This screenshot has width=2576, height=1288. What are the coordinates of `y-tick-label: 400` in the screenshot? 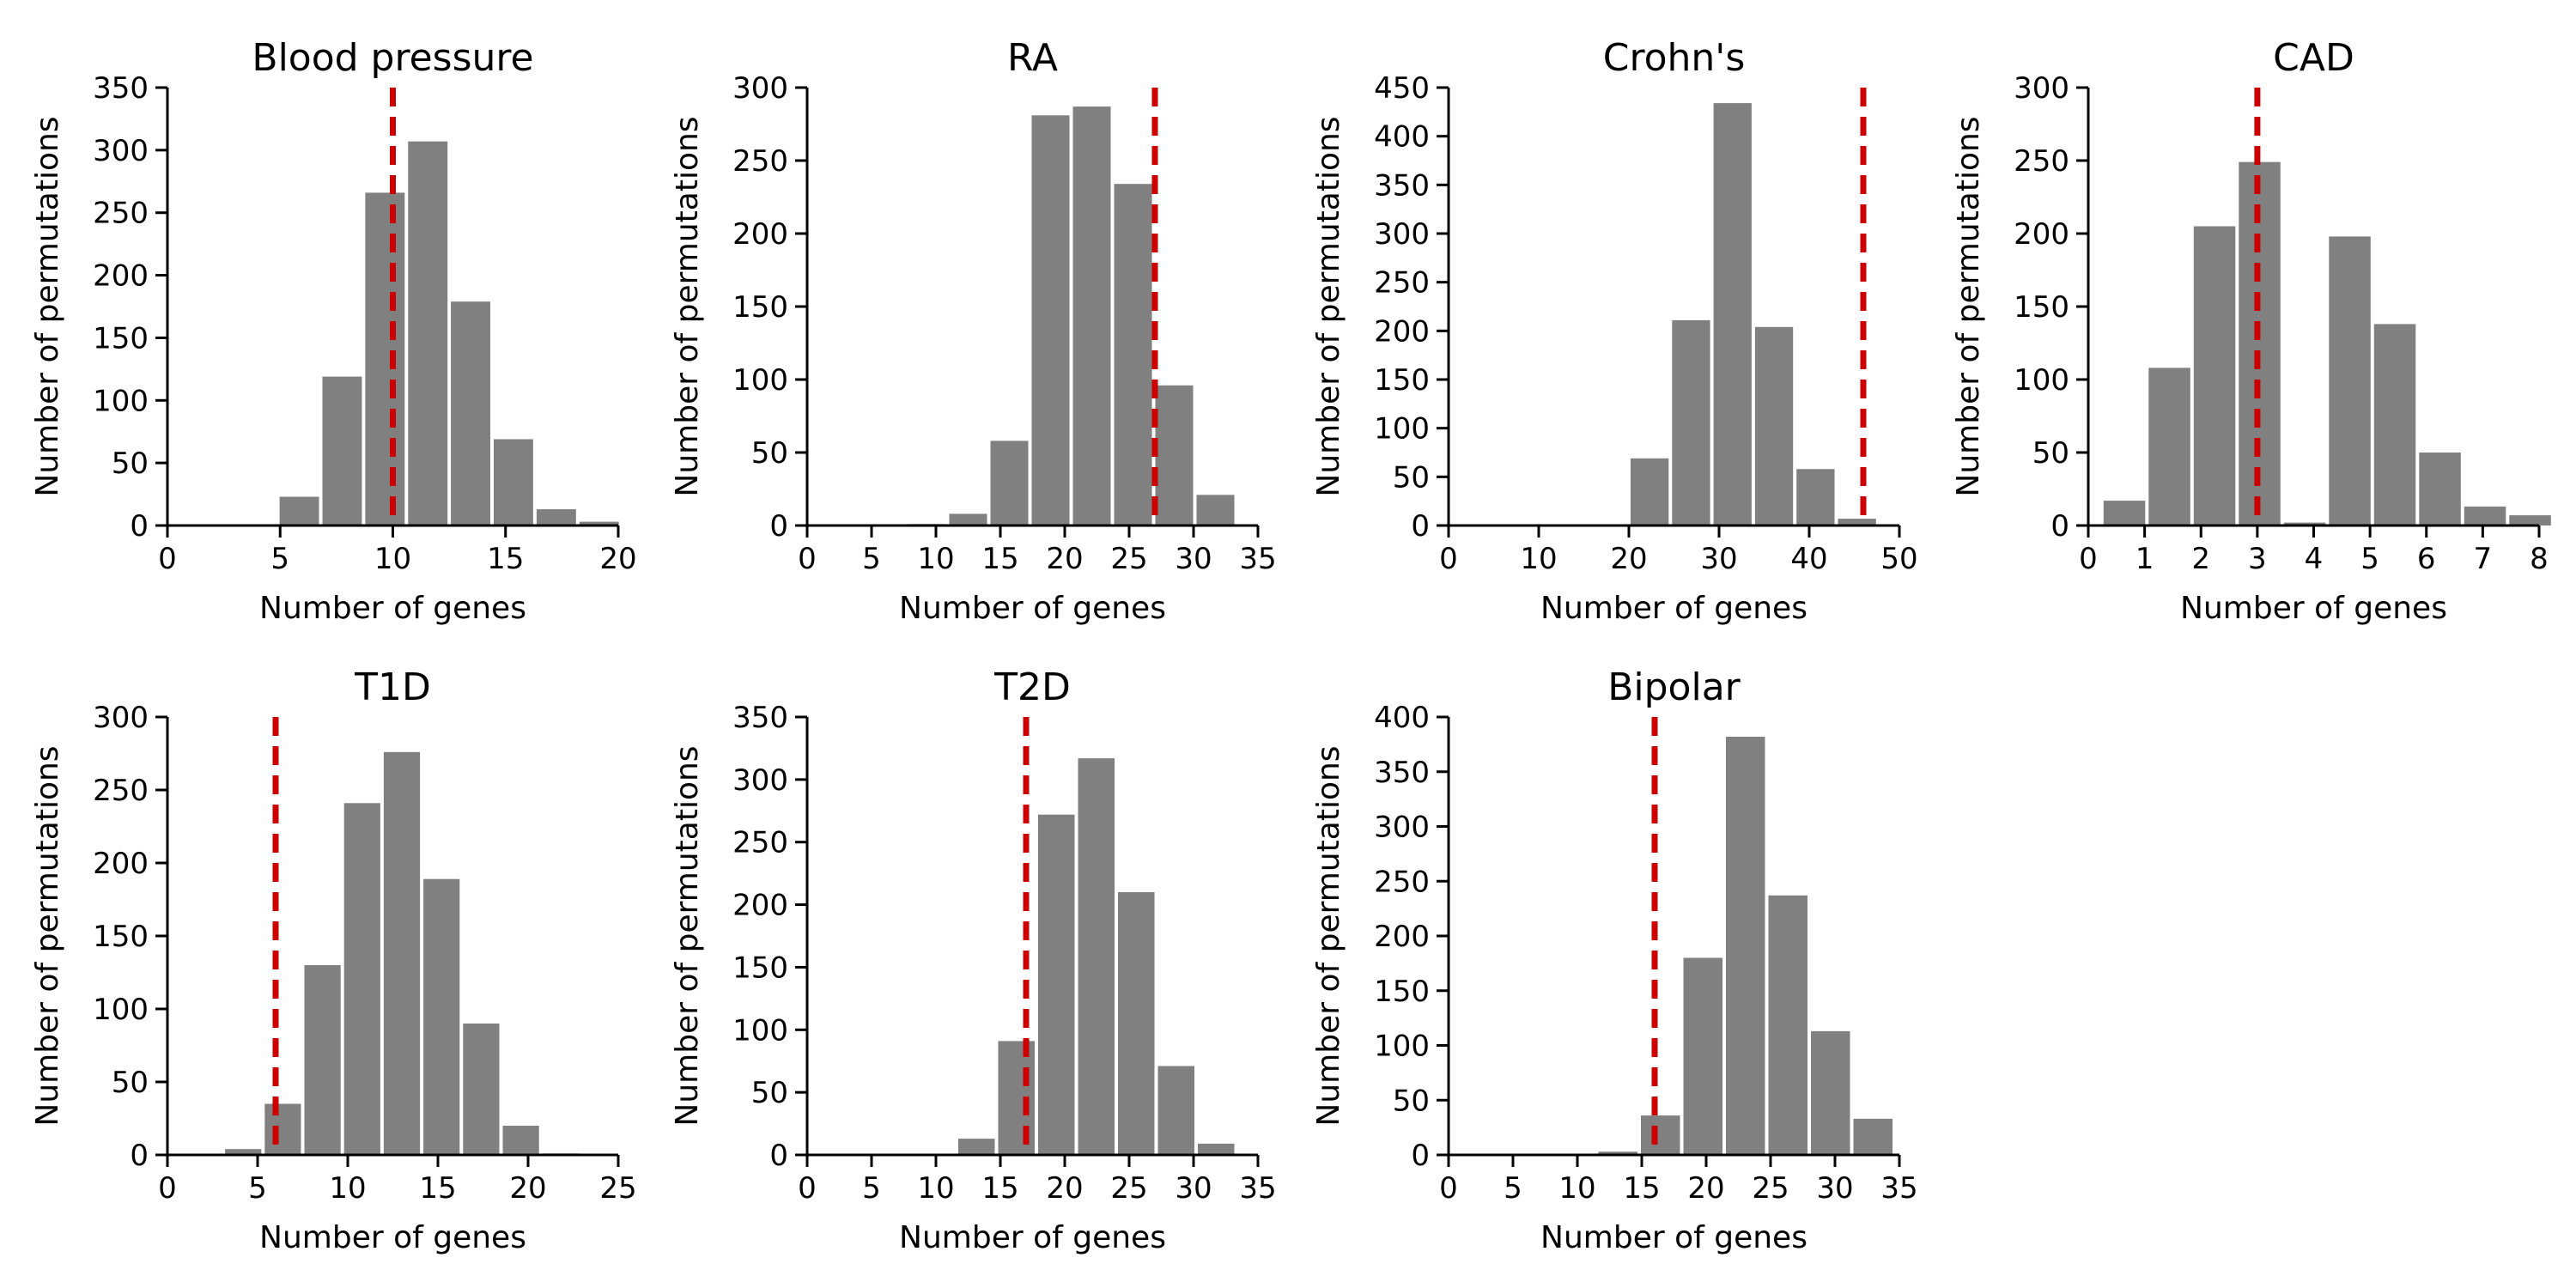 It's located at (1402, 137).